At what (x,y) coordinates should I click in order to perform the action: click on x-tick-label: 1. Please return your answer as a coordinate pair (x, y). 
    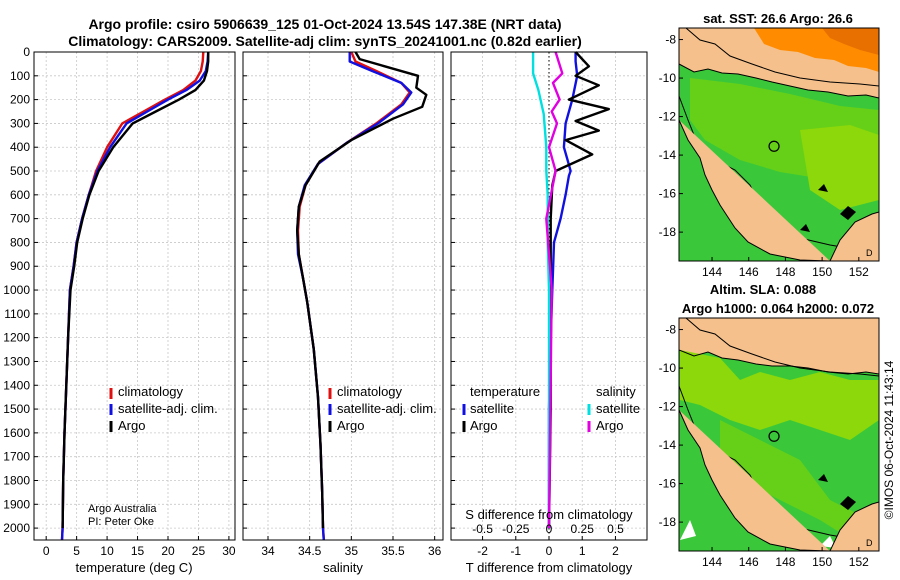
    Looking at the image, I should click on (582, 551).